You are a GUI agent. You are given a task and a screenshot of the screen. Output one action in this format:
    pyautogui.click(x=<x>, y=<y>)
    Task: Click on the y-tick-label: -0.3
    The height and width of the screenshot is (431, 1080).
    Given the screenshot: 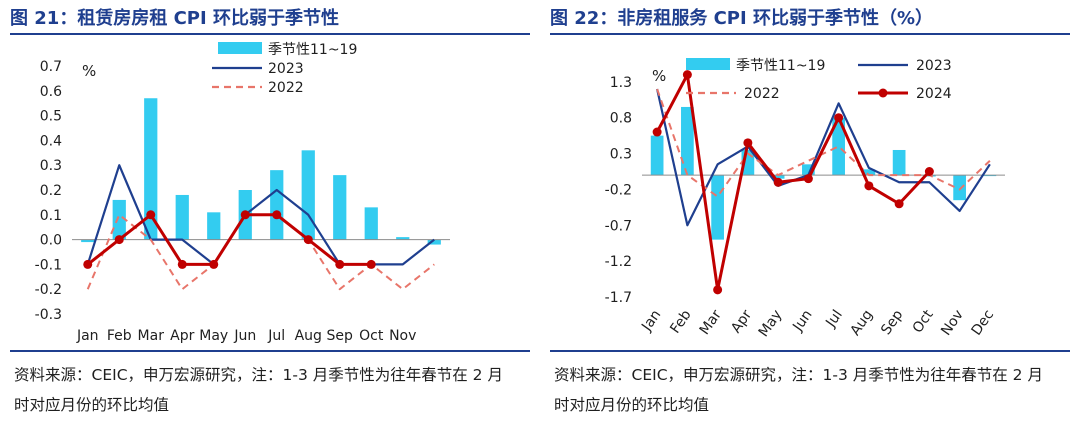 What is the action you would take?
    pyautogui.click(x=48, y=315)
    